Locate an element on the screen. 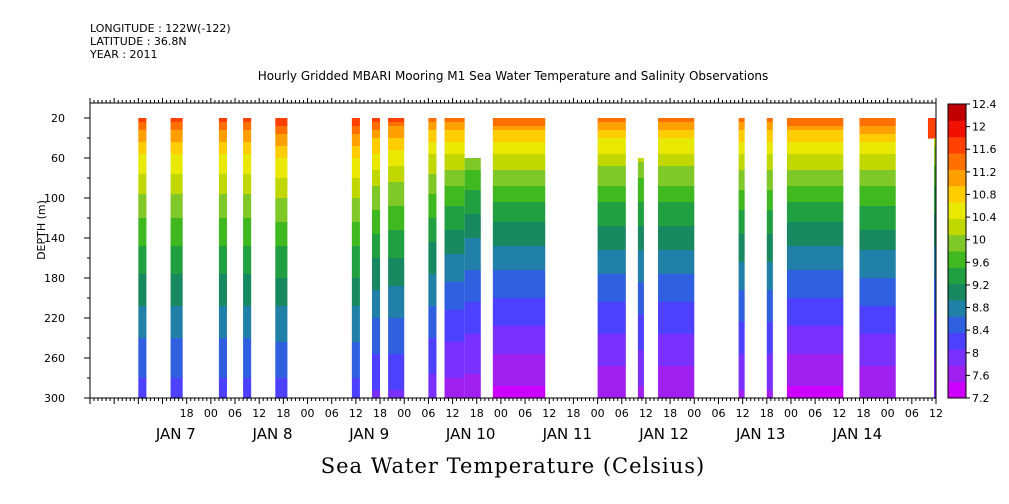 Image resolution: width=1009 pixels, height=504 pixels. y-tick-label: 140 is located at coordinates (54, 238).